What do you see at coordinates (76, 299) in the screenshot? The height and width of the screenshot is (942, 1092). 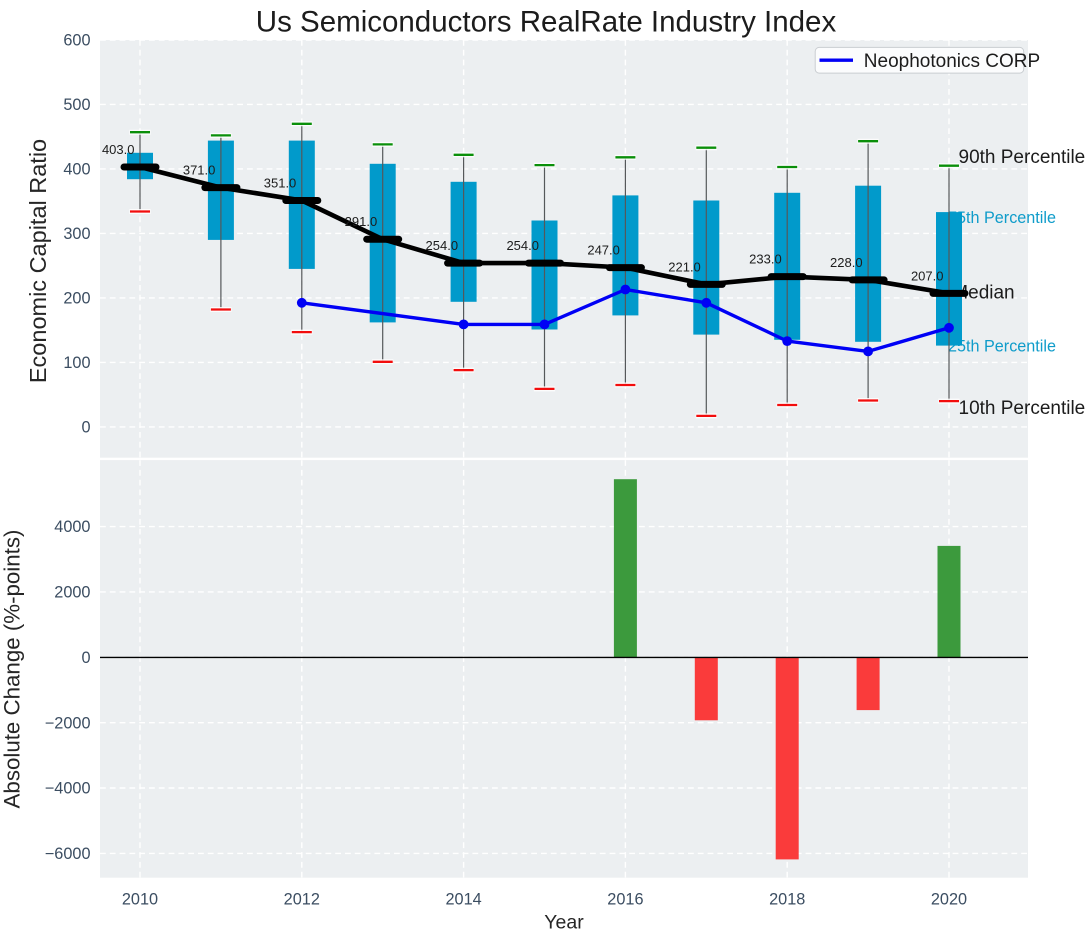 I see `svg-text: 200` at bounding box center [76, 299].